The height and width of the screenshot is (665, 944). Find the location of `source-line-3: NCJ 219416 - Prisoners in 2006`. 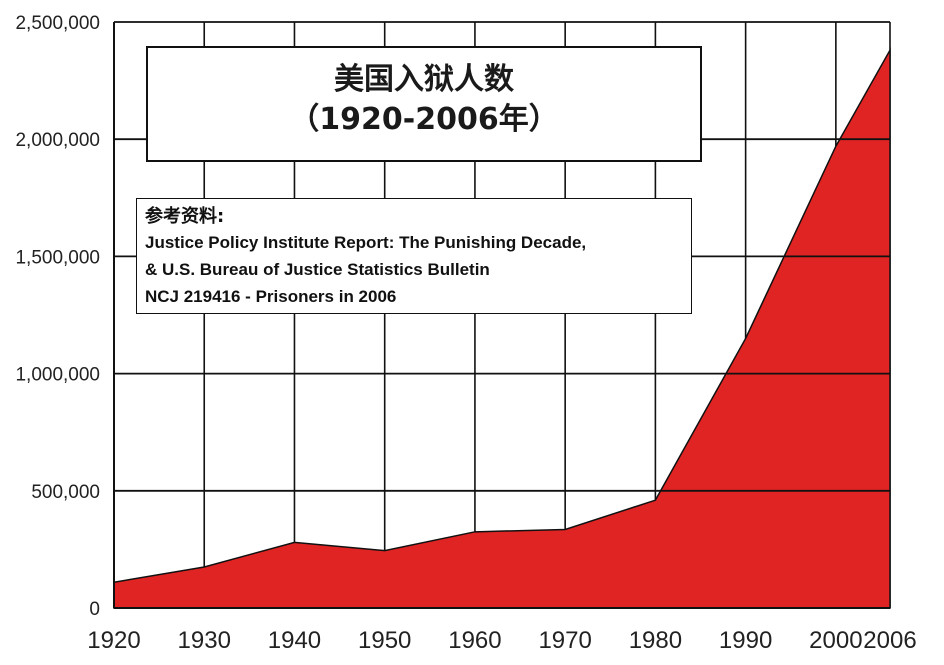

source-line-3: NCJ 219416 - Prisoners in 2006 is located at coordinates (271, 296).